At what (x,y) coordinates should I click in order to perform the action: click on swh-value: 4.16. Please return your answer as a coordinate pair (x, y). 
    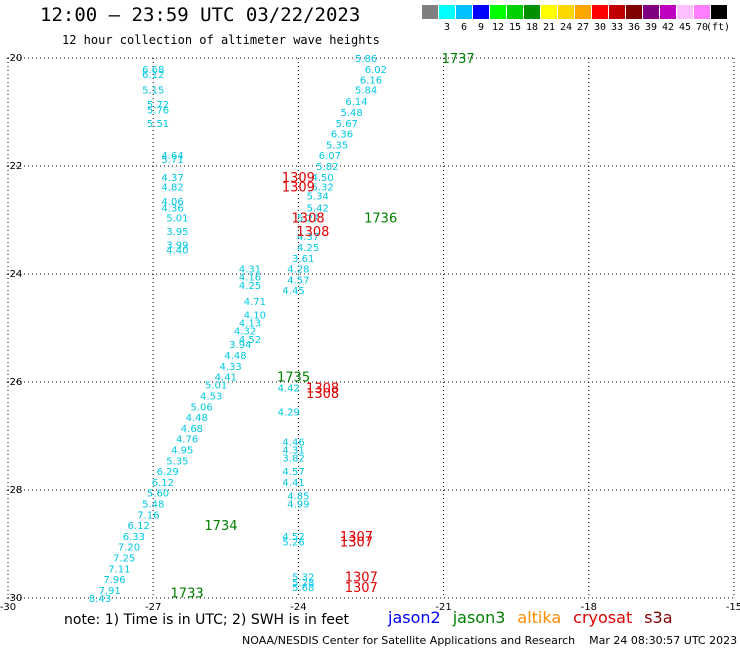
    Looking at the image, I should click on (250, 278).